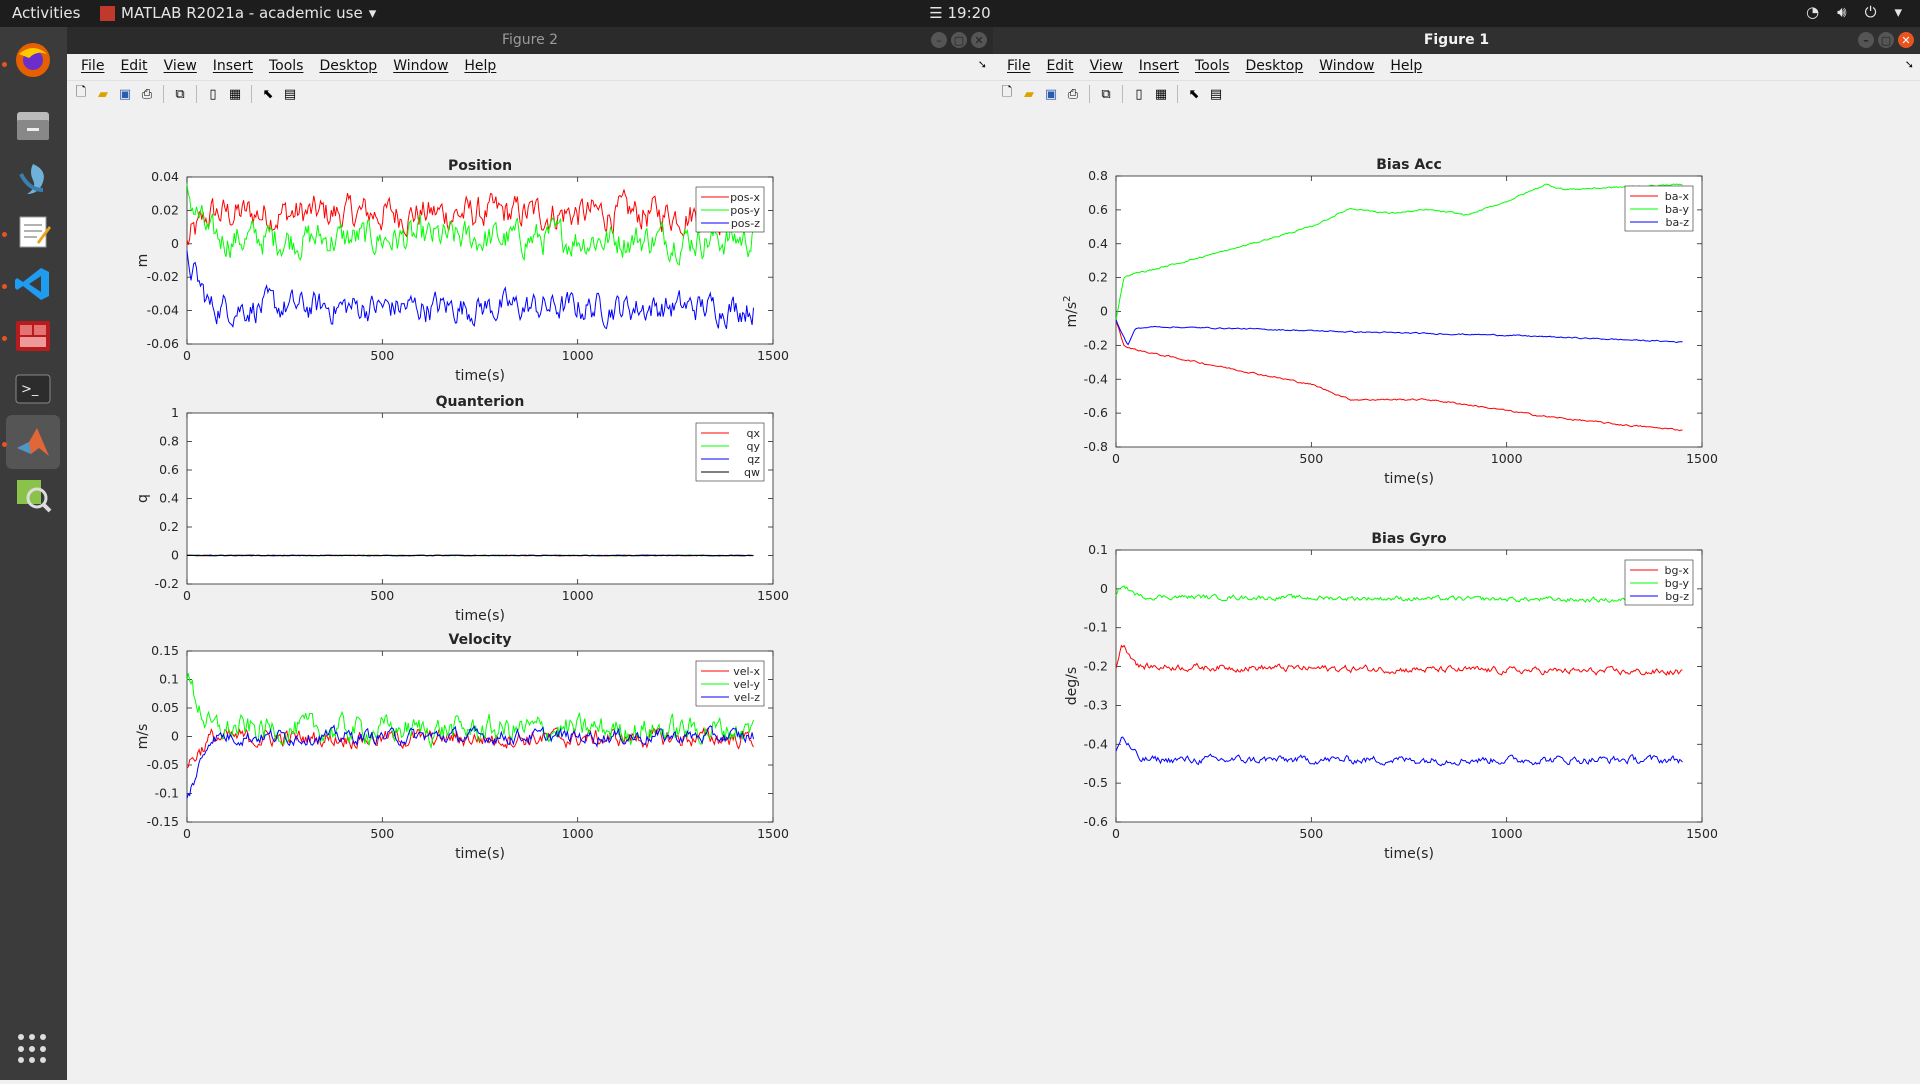  Describe the element at coordinates (530, 40) in the screenshot. I see `figure-2-titlebar: Figure 2 – ▢ ✕` at that location.